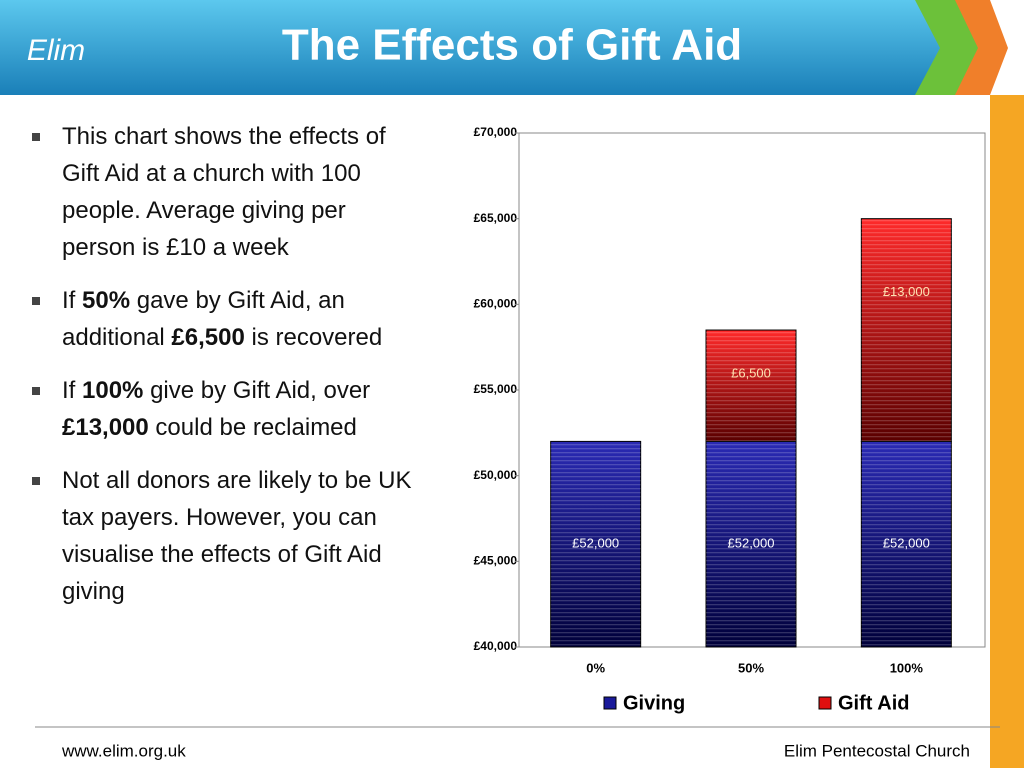 This screenshot has width=1024, height=768. I want to click on x-tick-label: 0%, so click(595, 667).